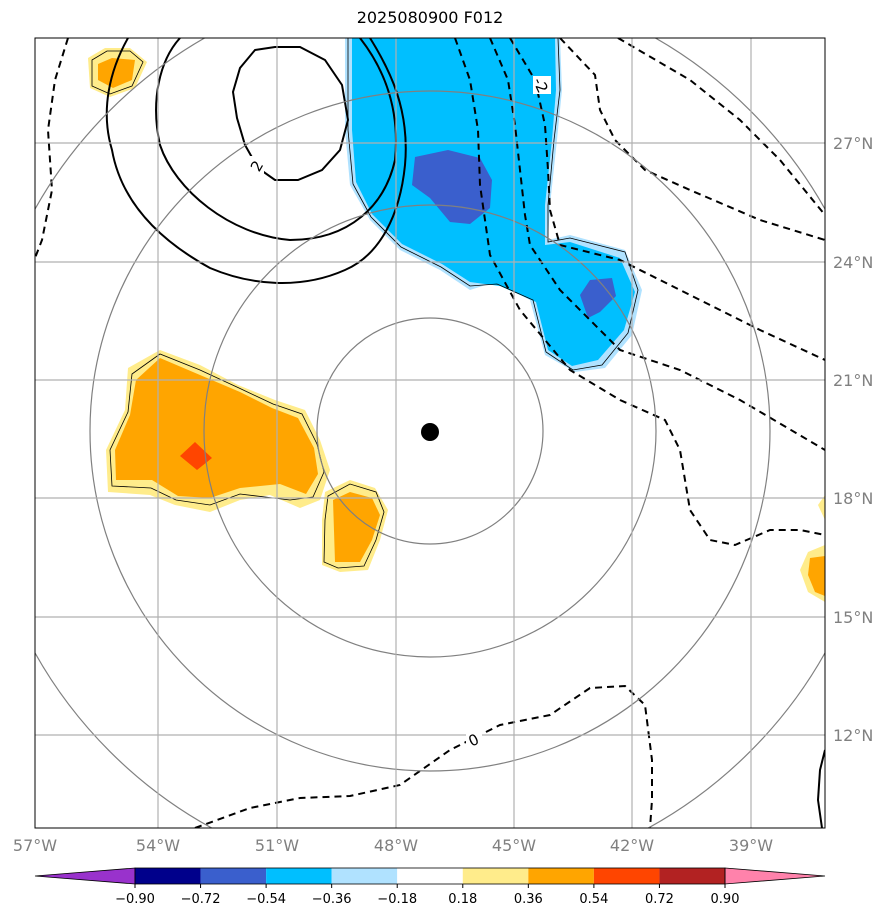  What do you see at coordinates (396, 845) in the screenshot?
I see `lon-label: 48°W` at bounding box center [396, 845].